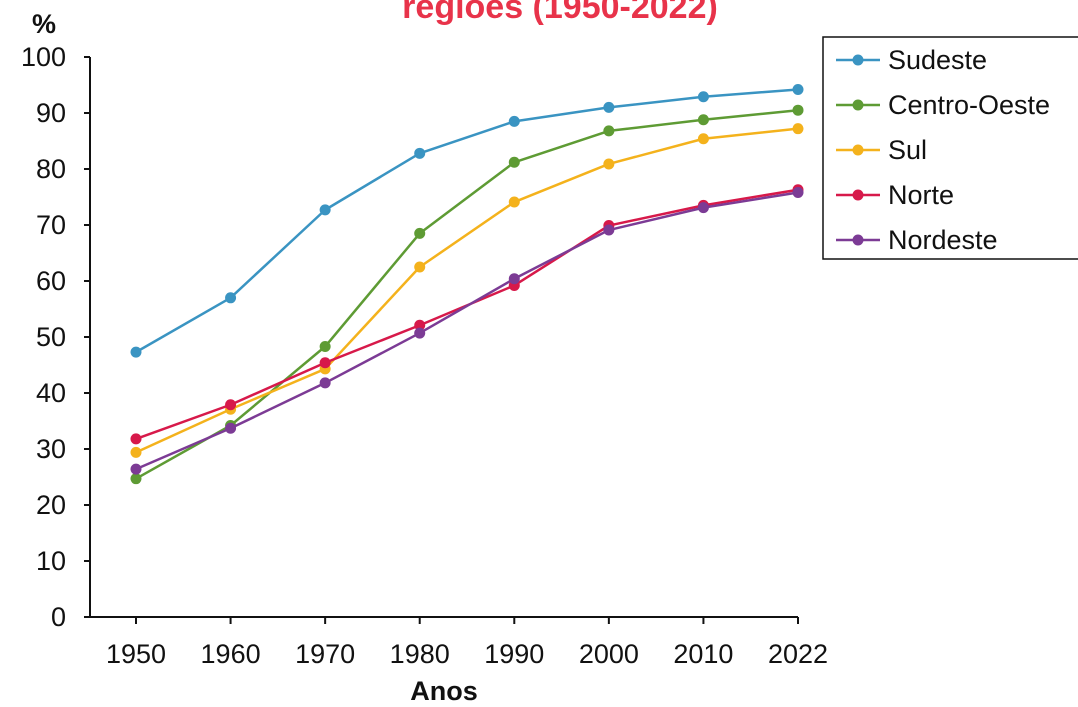 The width and height of the screenshot is (1078, 707). Describe the element at coordinates (560, 13) in the screenshot. I see `chart-title: regiões (1950-2022)` at that location.